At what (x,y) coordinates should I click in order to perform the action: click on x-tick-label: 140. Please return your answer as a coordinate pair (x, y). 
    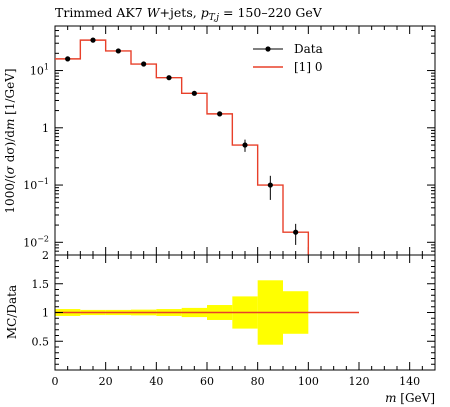
    Looking at the image, I should click on (409, 381).